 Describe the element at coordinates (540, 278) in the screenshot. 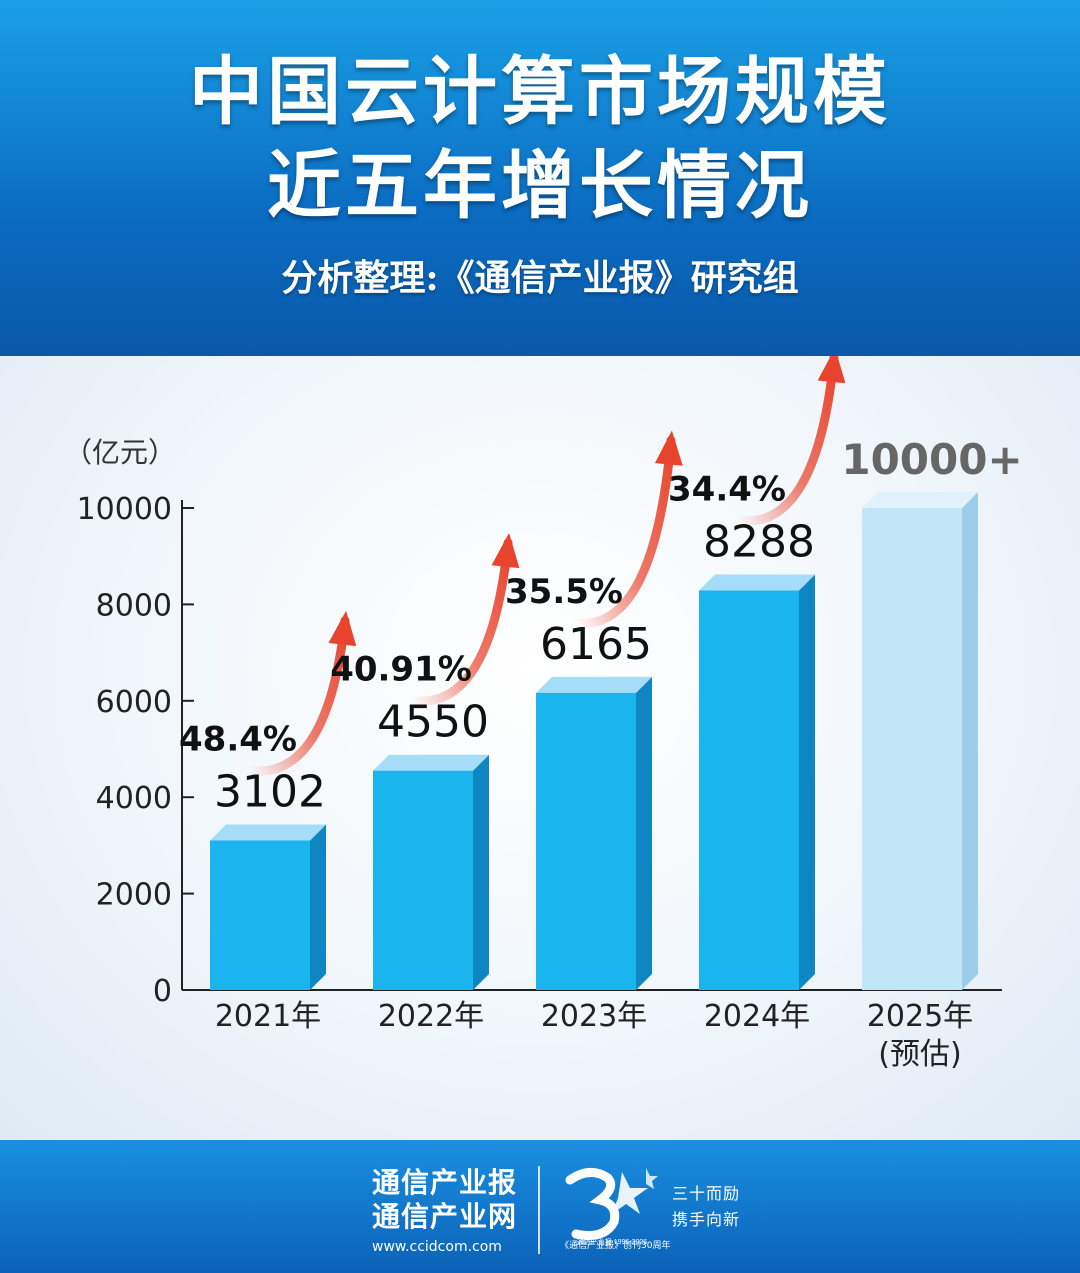

I see `page-subtitle: 分析整理:《通信产业报》研究组` at that location.